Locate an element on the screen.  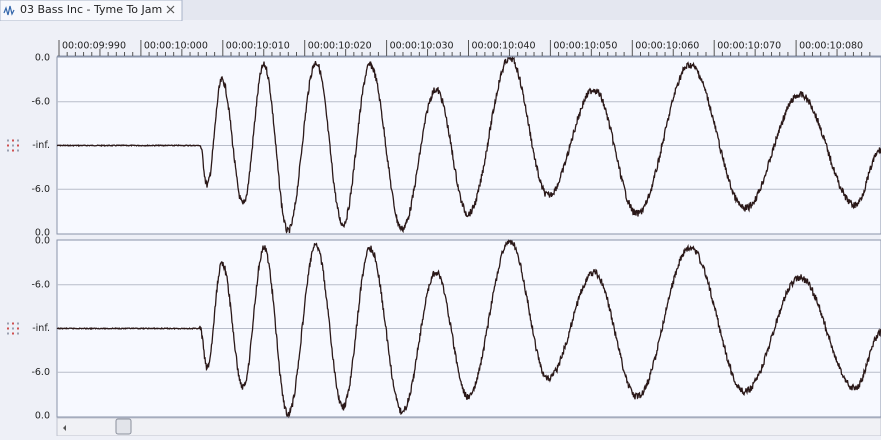
ruler-label: 00:00:10:080 is located at coordinates (831, 46).